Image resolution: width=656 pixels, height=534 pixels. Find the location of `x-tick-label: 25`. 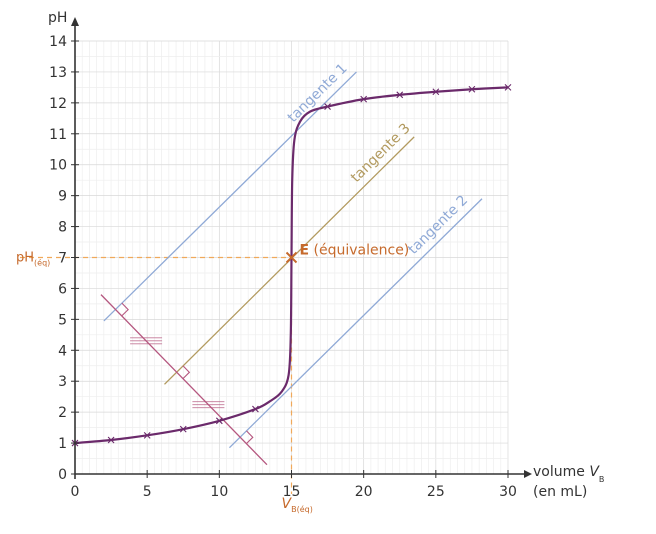

x-tick-label: 25 is located at coordinates (436, 492).